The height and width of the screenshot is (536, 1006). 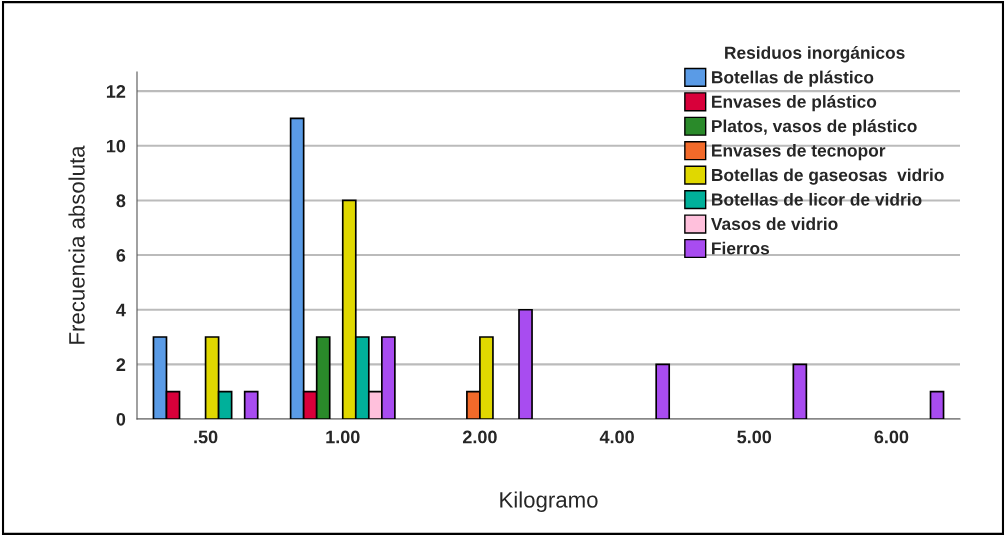 What do you see at coordinates (814, 127) in the screenshot?
I see `legend-label: Platos, vasos de plástico` at bounding box center [814, 127].